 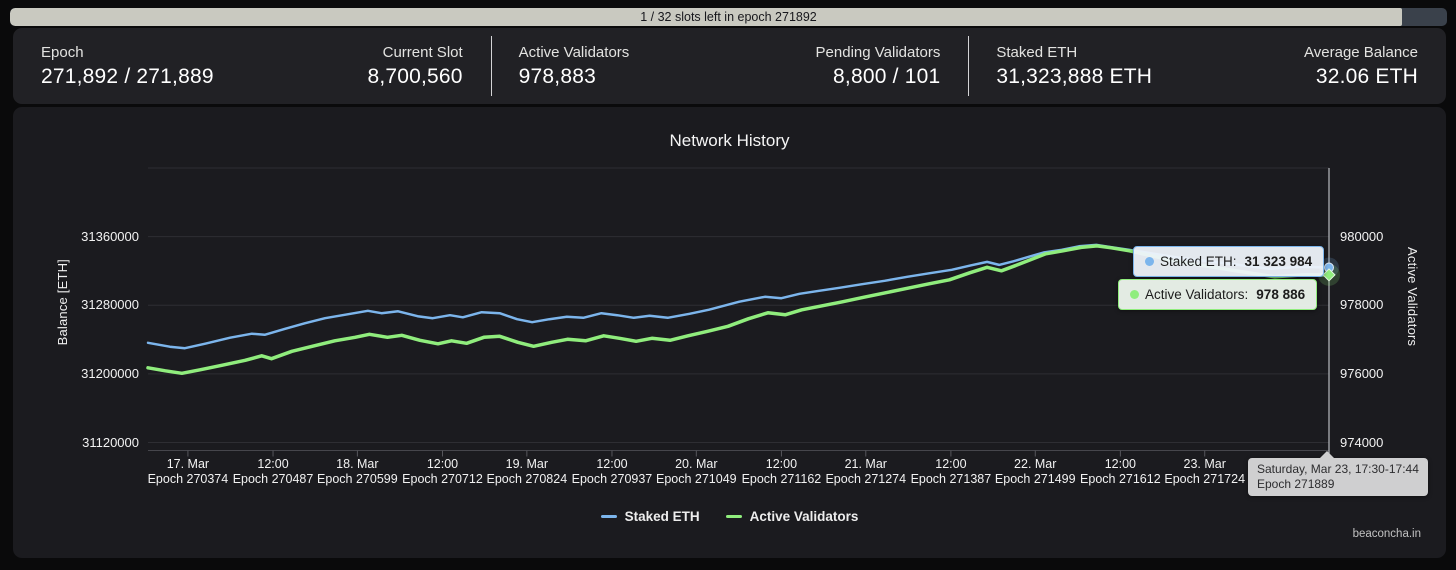 What do you see at coordinates (1281, 294) in the screenshot?
I see `tooltip-active-validators-value: 978 886` at bounding box center [1281, 294].